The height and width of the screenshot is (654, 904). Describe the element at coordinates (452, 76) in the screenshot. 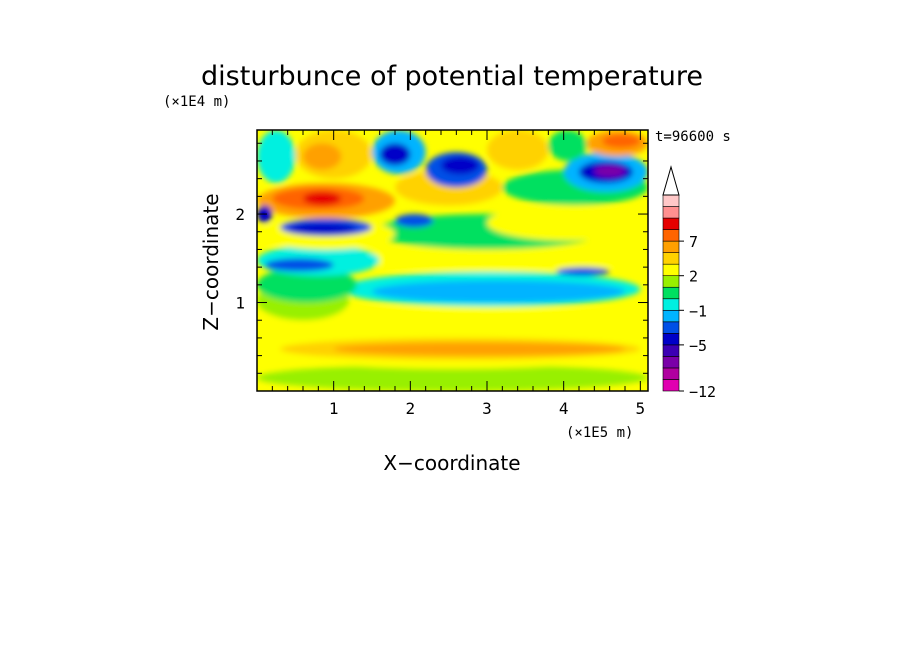

I see `chart-title: disturbunce of potential temperature` at that location.